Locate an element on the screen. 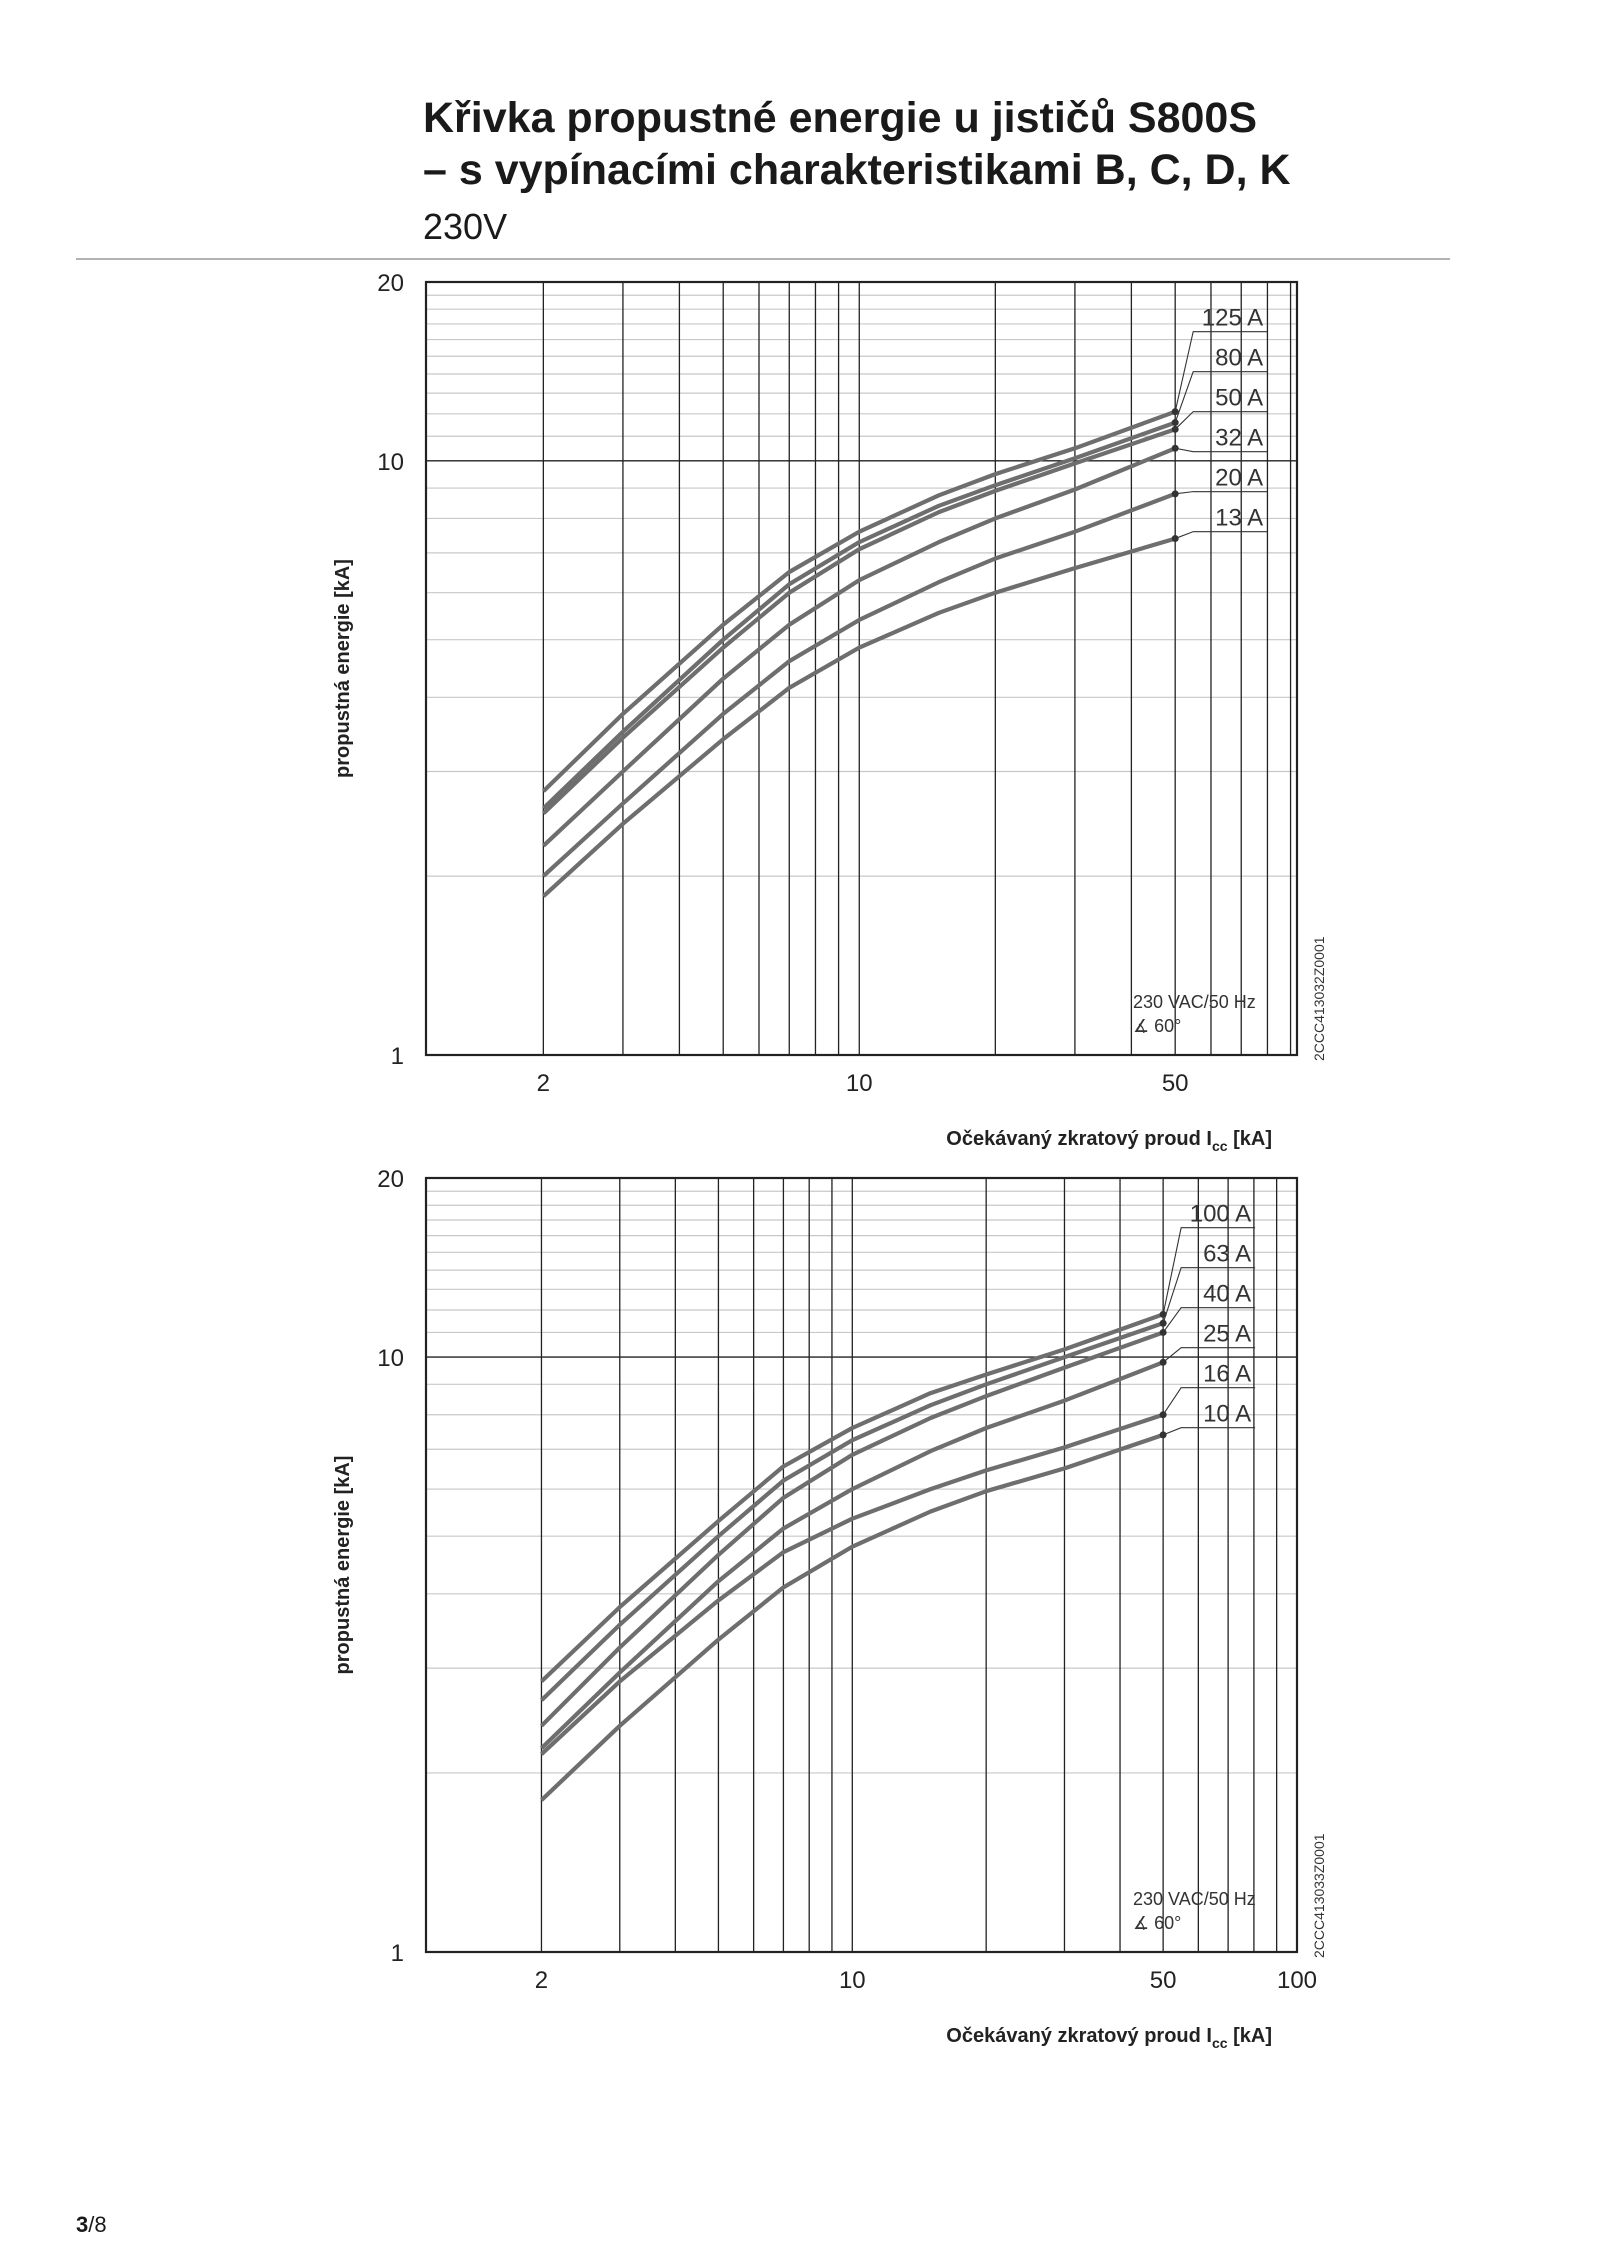 The width and height of the screenshot is (1600, 2263). series-label: 125 A is located at coordinates (1232, 318).